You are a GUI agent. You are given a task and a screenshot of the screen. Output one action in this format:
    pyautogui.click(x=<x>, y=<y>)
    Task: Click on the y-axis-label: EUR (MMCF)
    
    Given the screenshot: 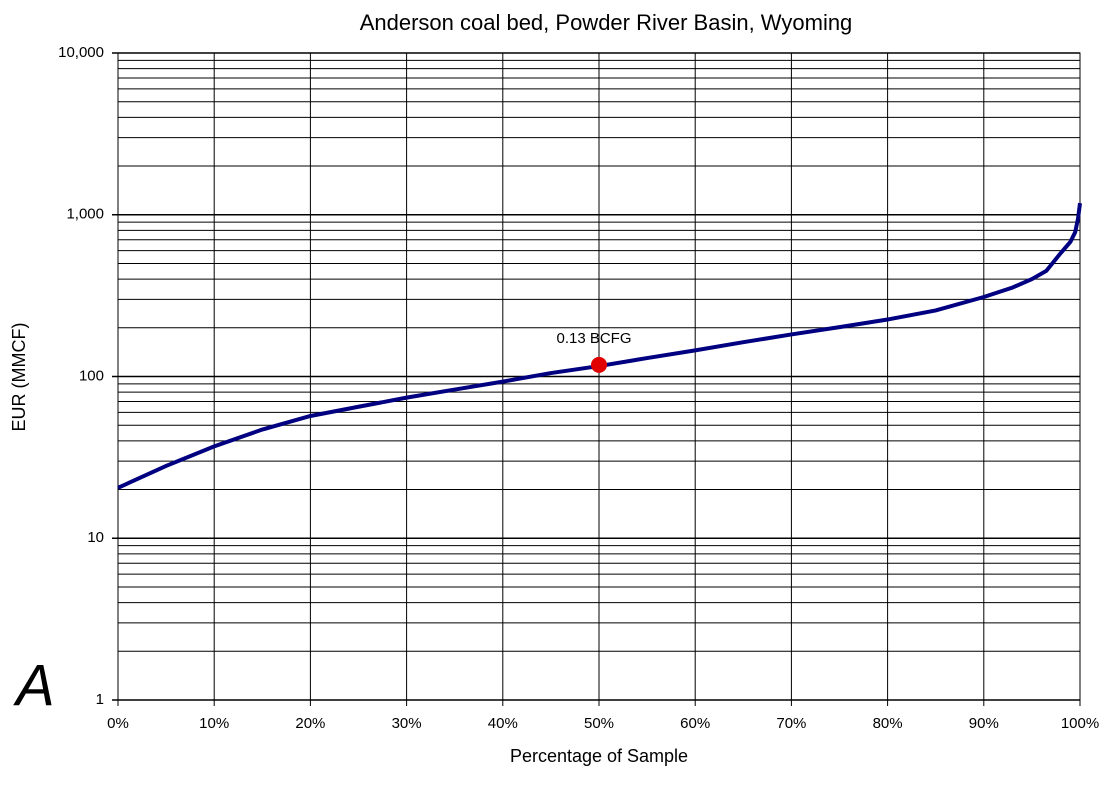 What is the action you would take?
    pyautogui.click(x=19, y=377)
    